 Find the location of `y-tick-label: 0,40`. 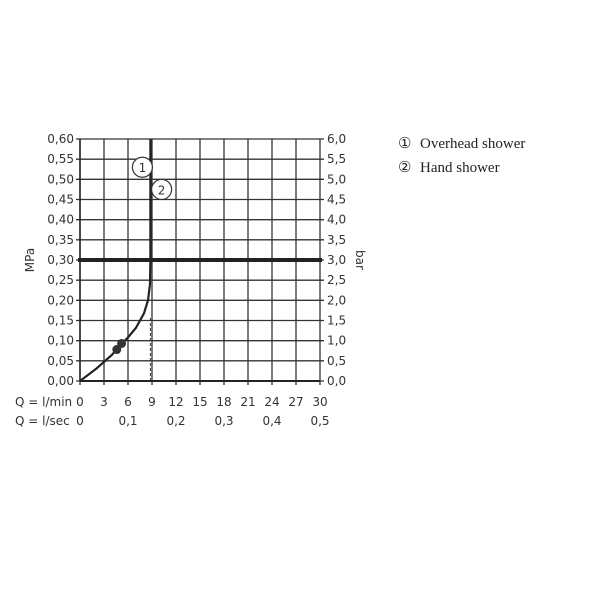

y-tick-label: 0,40 is located at coordinates (60, 220).